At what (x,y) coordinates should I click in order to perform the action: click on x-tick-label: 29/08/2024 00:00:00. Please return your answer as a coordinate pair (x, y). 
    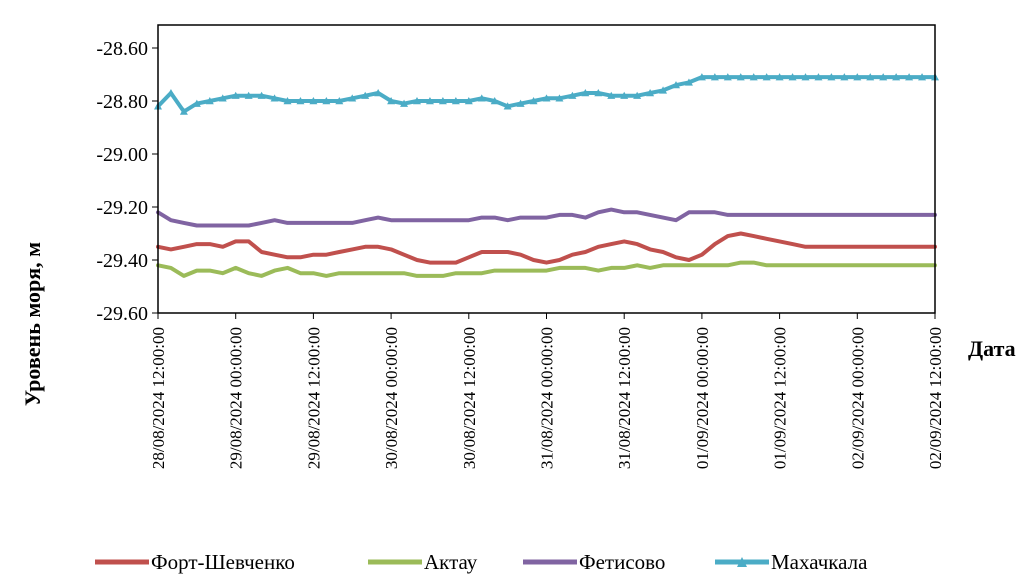
    Looking at the image, I should click on (236, 398).